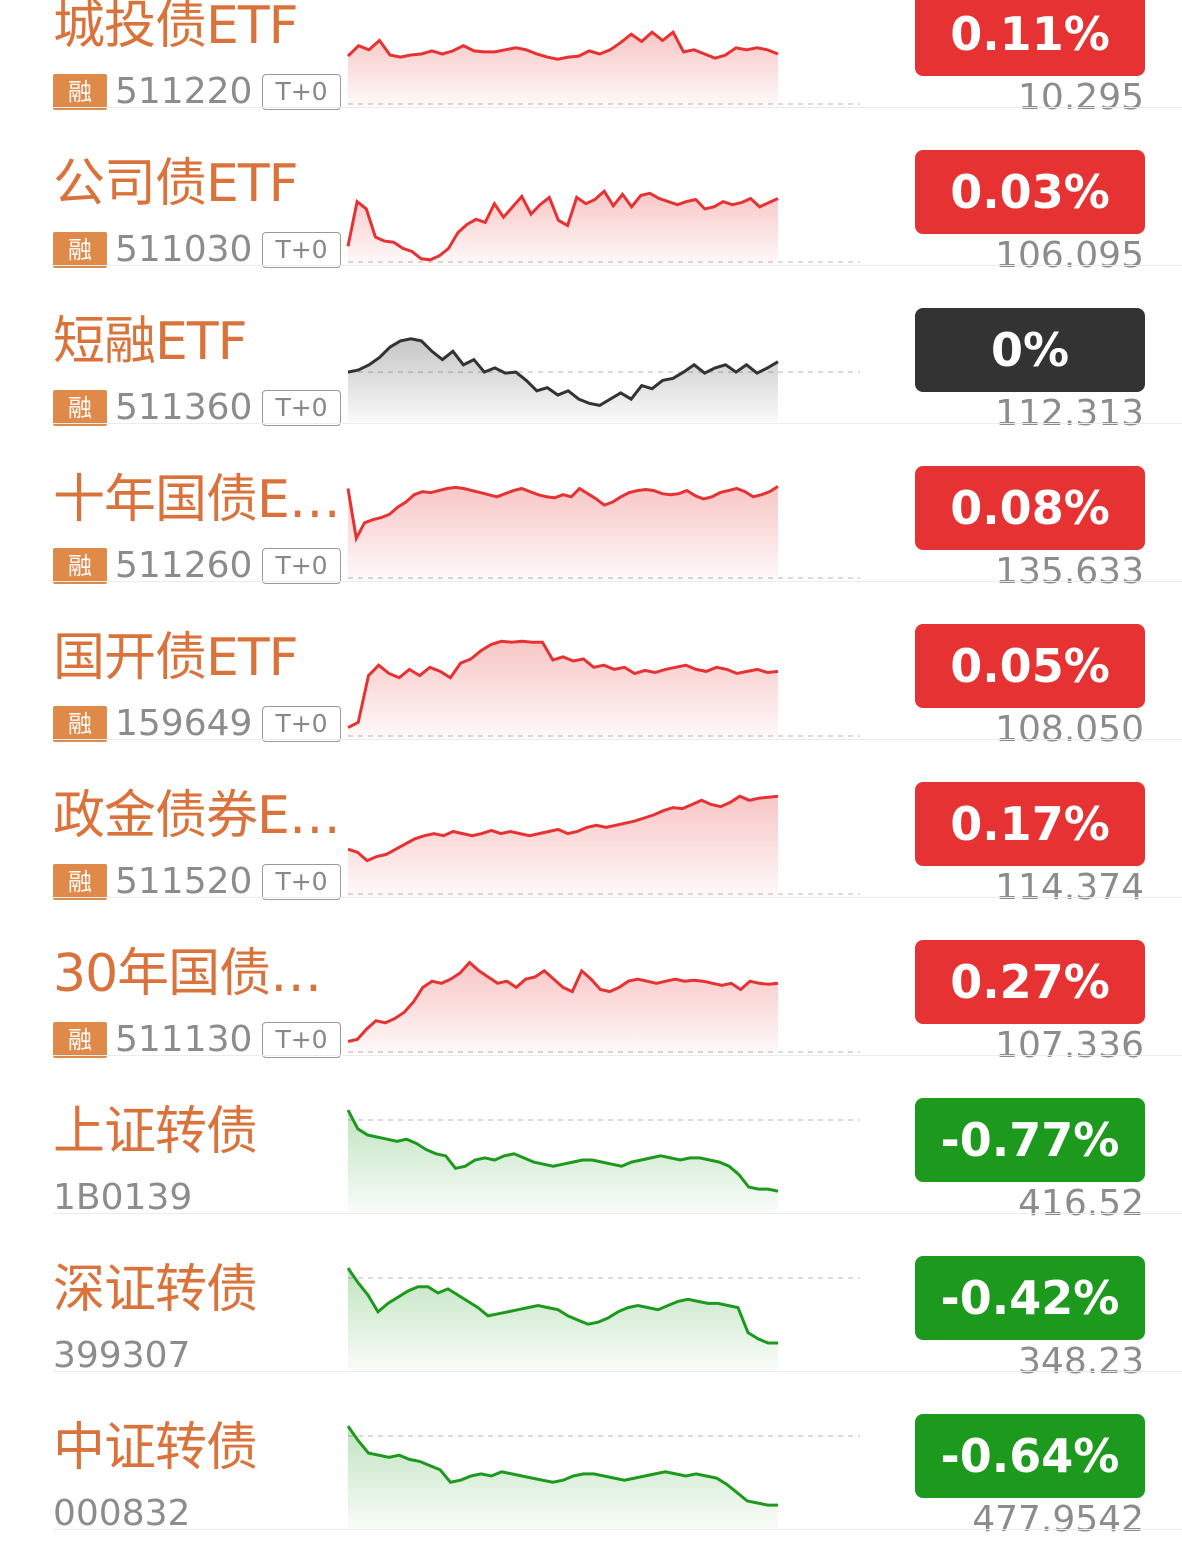 This screenshot has width=1182, height=1542. Describe the element at coordinates (184, 91) in the screenshot. I see `fund-code: 511220` at that location.